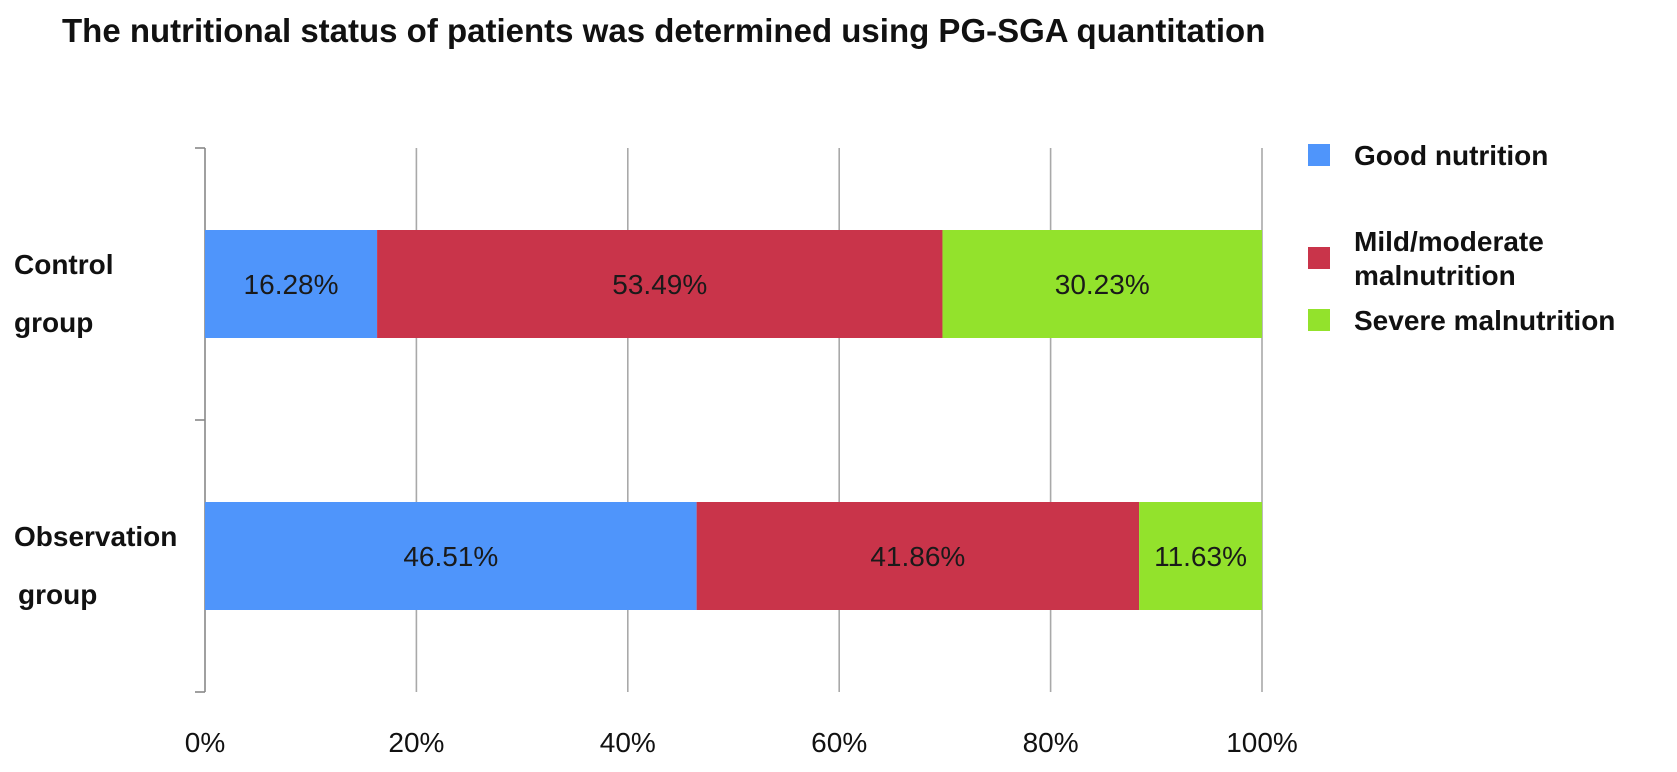 This screenshot has height=772, width=1677. Describe the element at coordinates (416, 742) in the screenshot. I see `x-tick-label: 20%` at that location.